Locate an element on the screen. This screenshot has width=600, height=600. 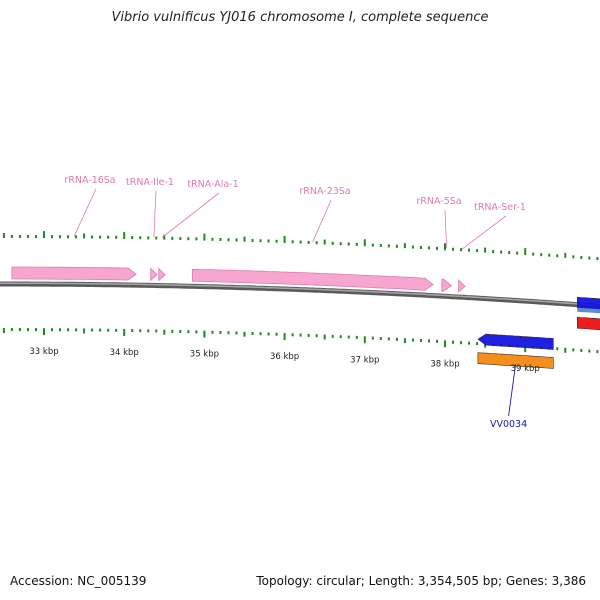
backbone-line is located at coordinates (300, 295).